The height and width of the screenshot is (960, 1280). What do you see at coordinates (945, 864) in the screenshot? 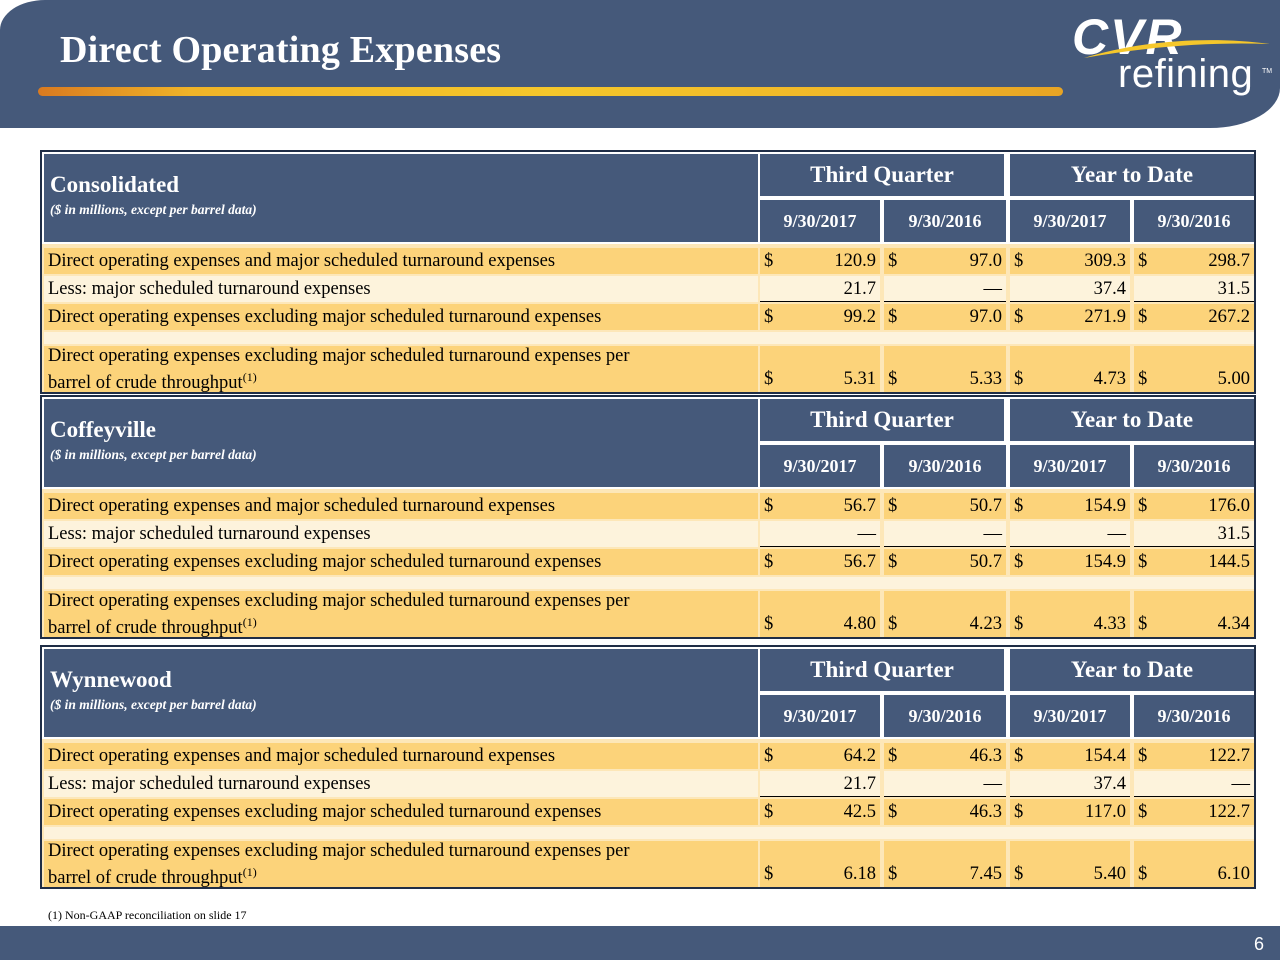
I see `value-cell: $7.45` at bounding box center [945, 864].